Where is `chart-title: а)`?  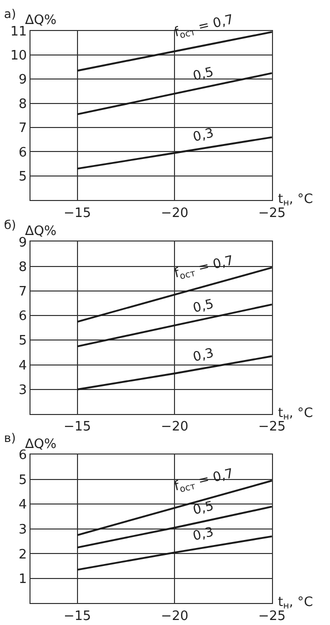
chart-title: а) is located at coordinates (10, 14).